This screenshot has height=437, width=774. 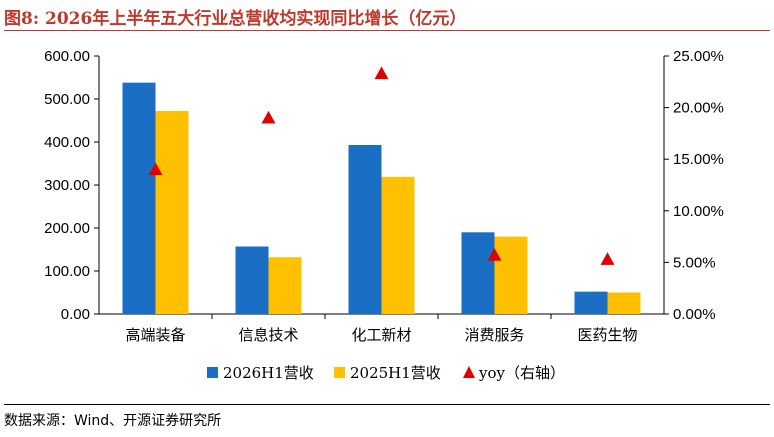 What do you see at coordinates (113, 421) in the screenshot?
I see `source-note: 数据来源：Wind、开源证券研究所` at bounding box center [113, 421].